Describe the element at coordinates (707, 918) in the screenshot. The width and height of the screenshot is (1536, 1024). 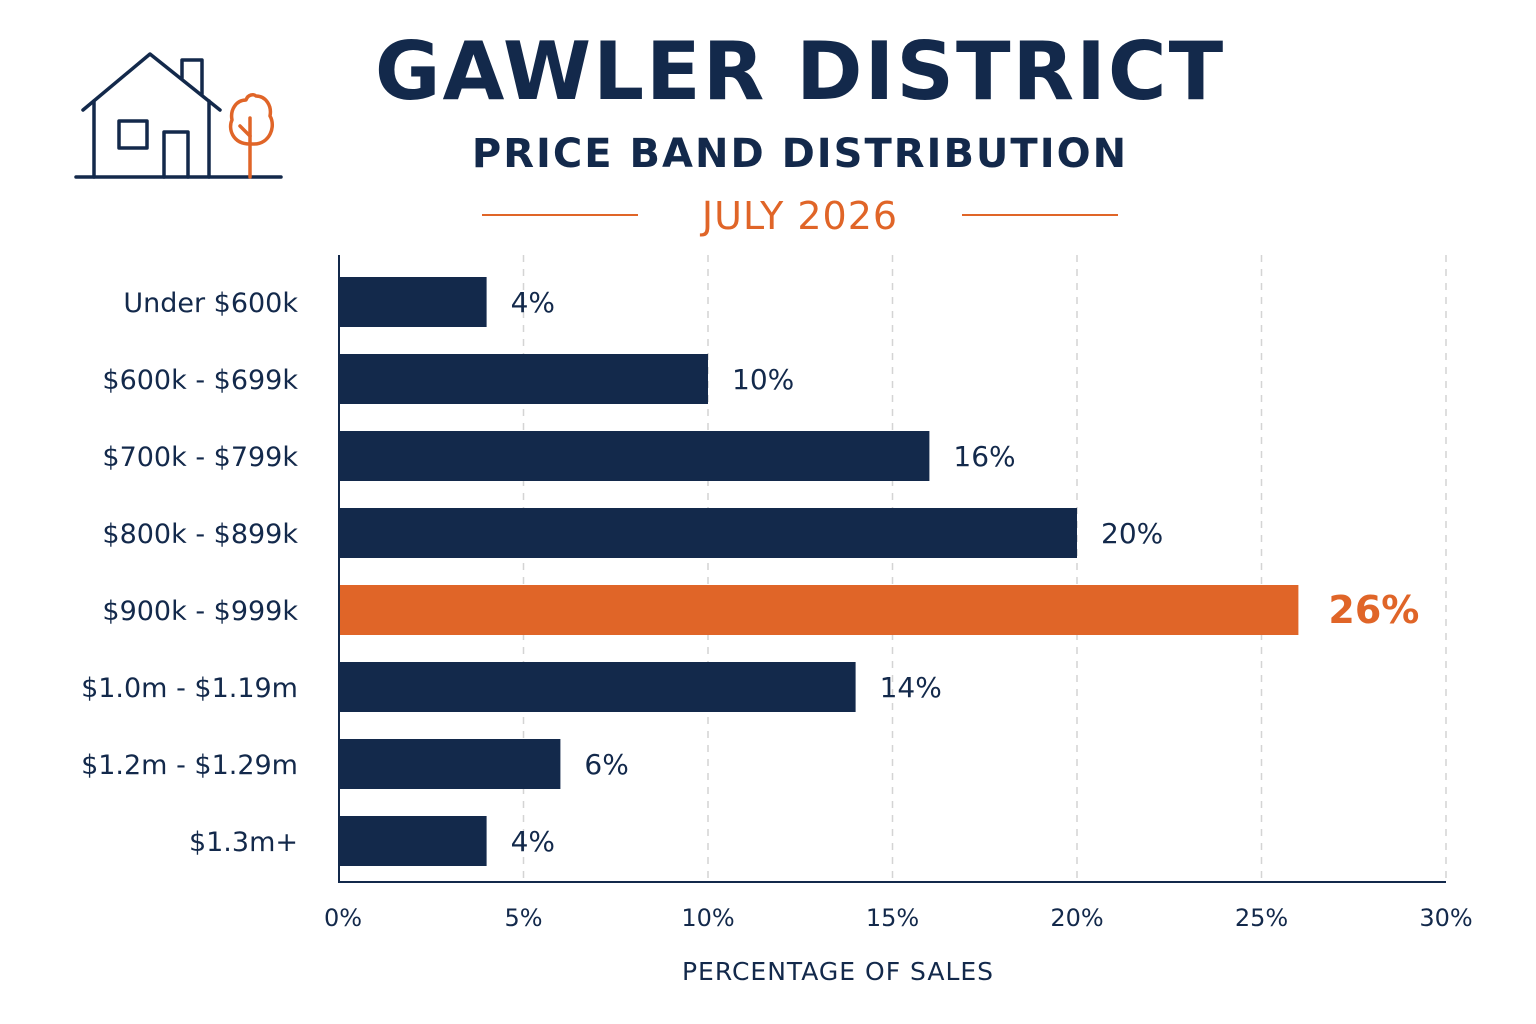
I see `x-tick-label: 10%` at that location.